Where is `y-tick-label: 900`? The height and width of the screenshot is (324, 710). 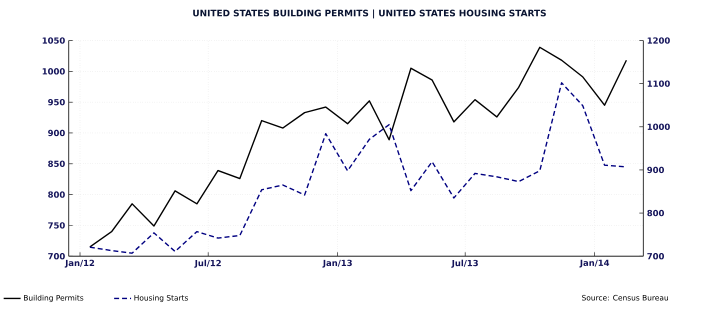
y-tick-label: 900 is located at coordinates (56, 133).